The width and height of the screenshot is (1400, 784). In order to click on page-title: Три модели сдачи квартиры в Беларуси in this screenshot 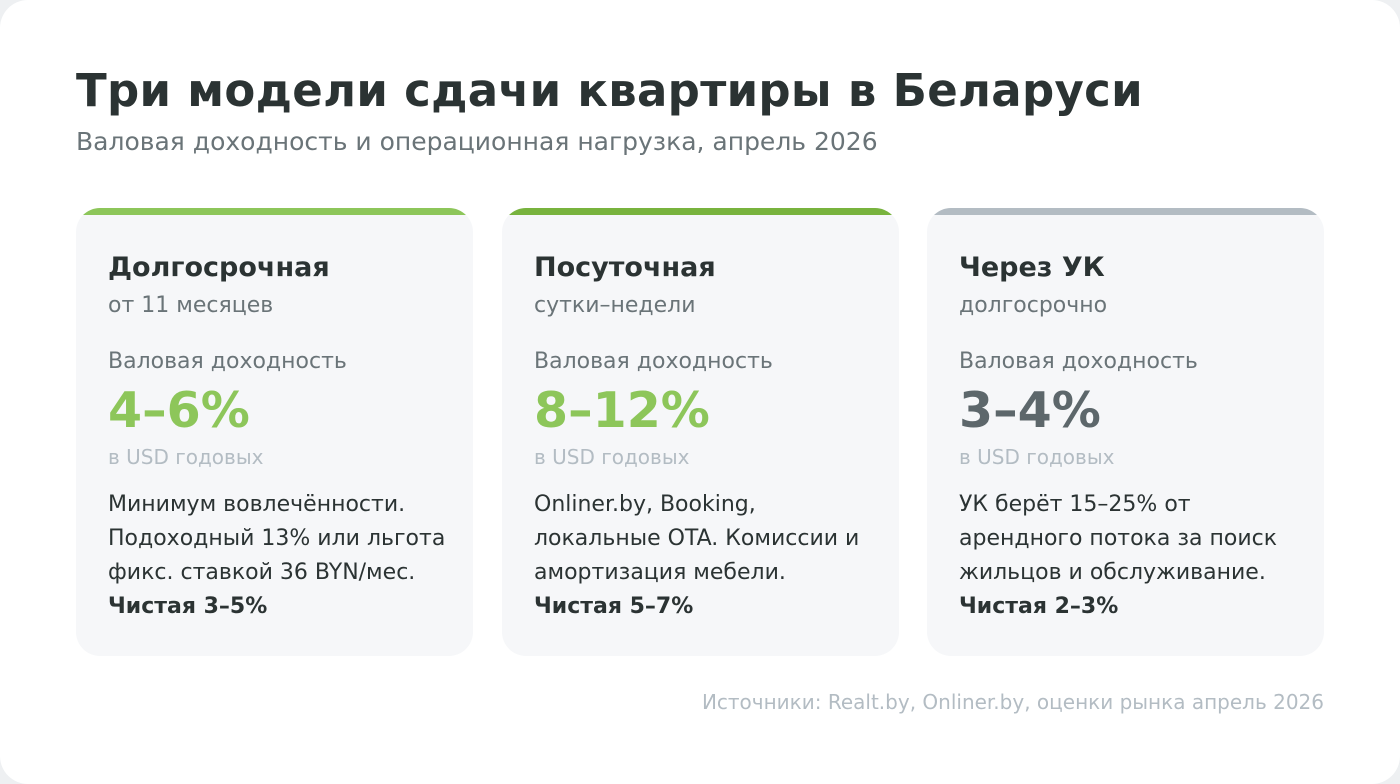, I will do `click(609, 90)`.